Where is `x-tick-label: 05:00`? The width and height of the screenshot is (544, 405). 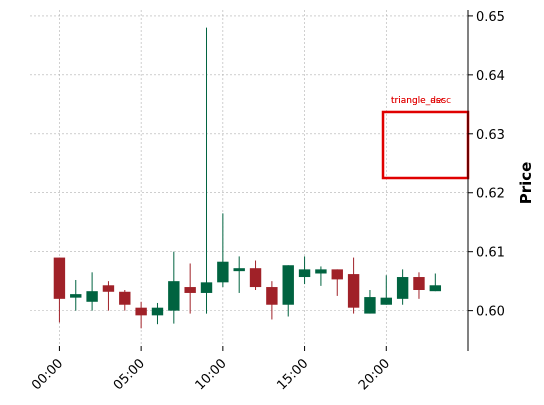
x-tick-label: 05:00 is located at coordinates (129, 374).